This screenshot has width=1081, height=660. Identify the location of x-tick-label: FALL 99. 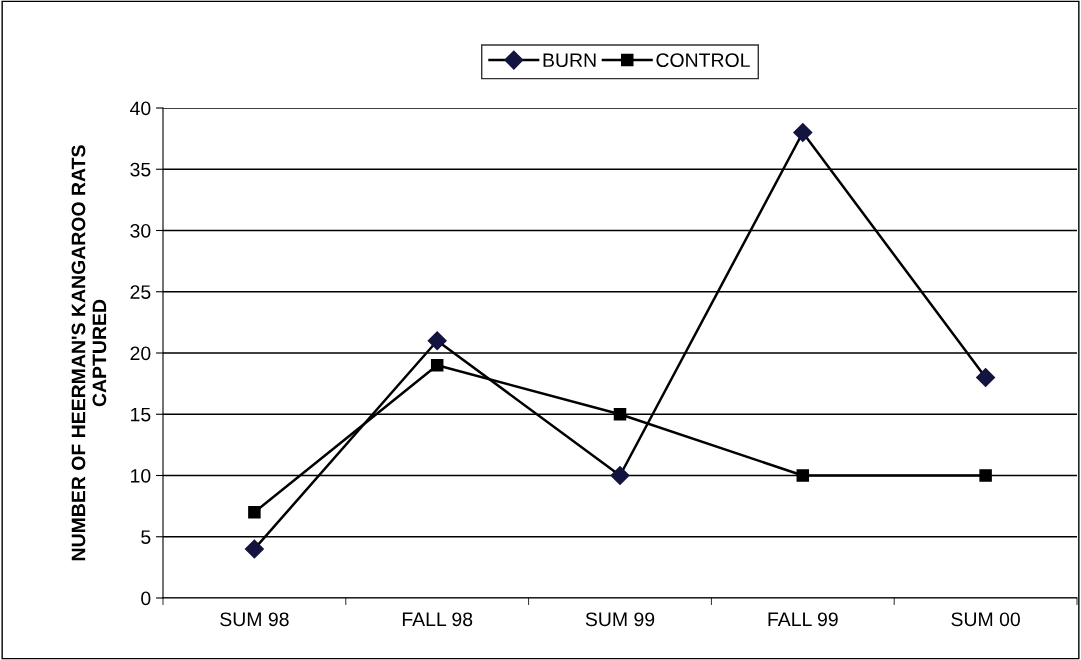
(803, 619).